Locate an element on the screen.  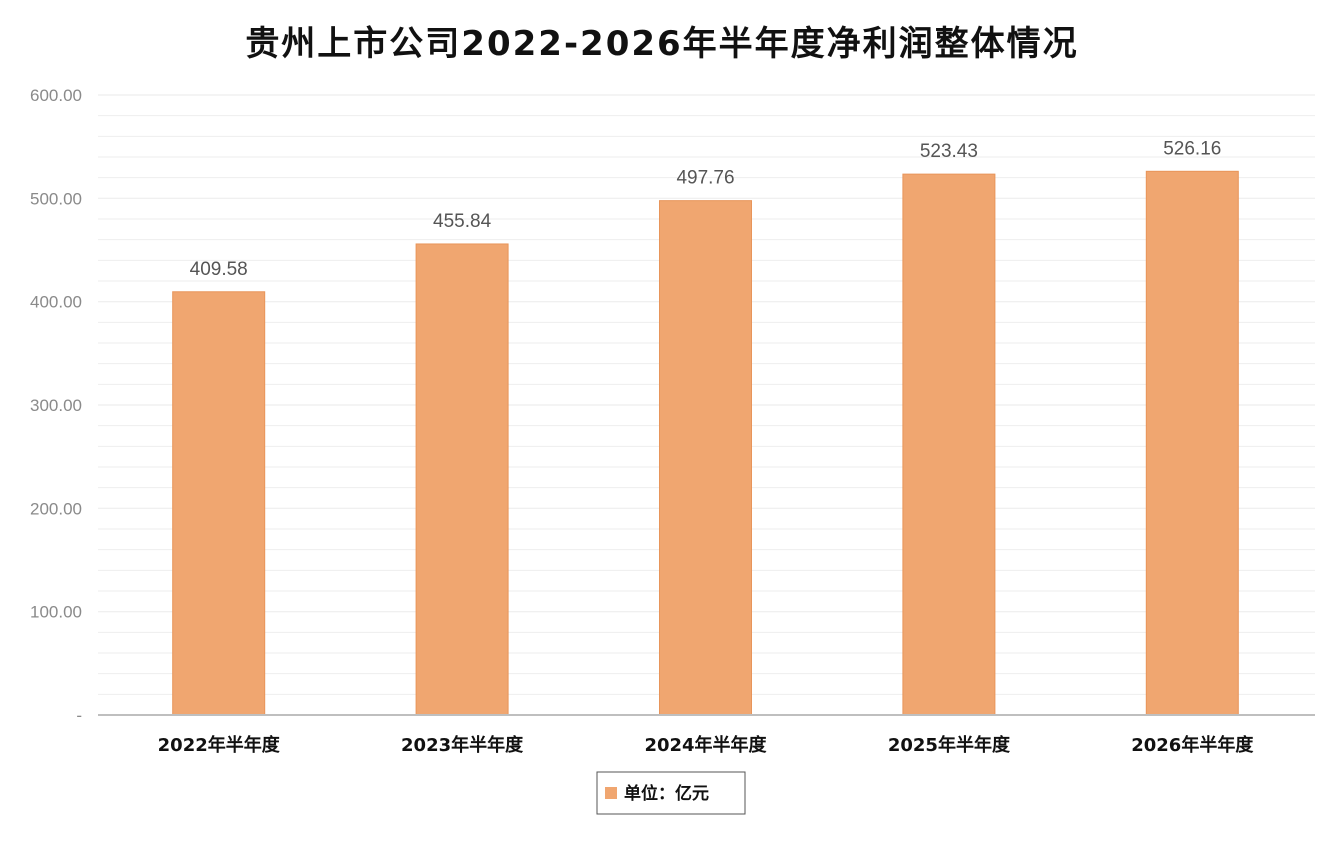
data-label: 497.76 is located at coordinates (705, 178).